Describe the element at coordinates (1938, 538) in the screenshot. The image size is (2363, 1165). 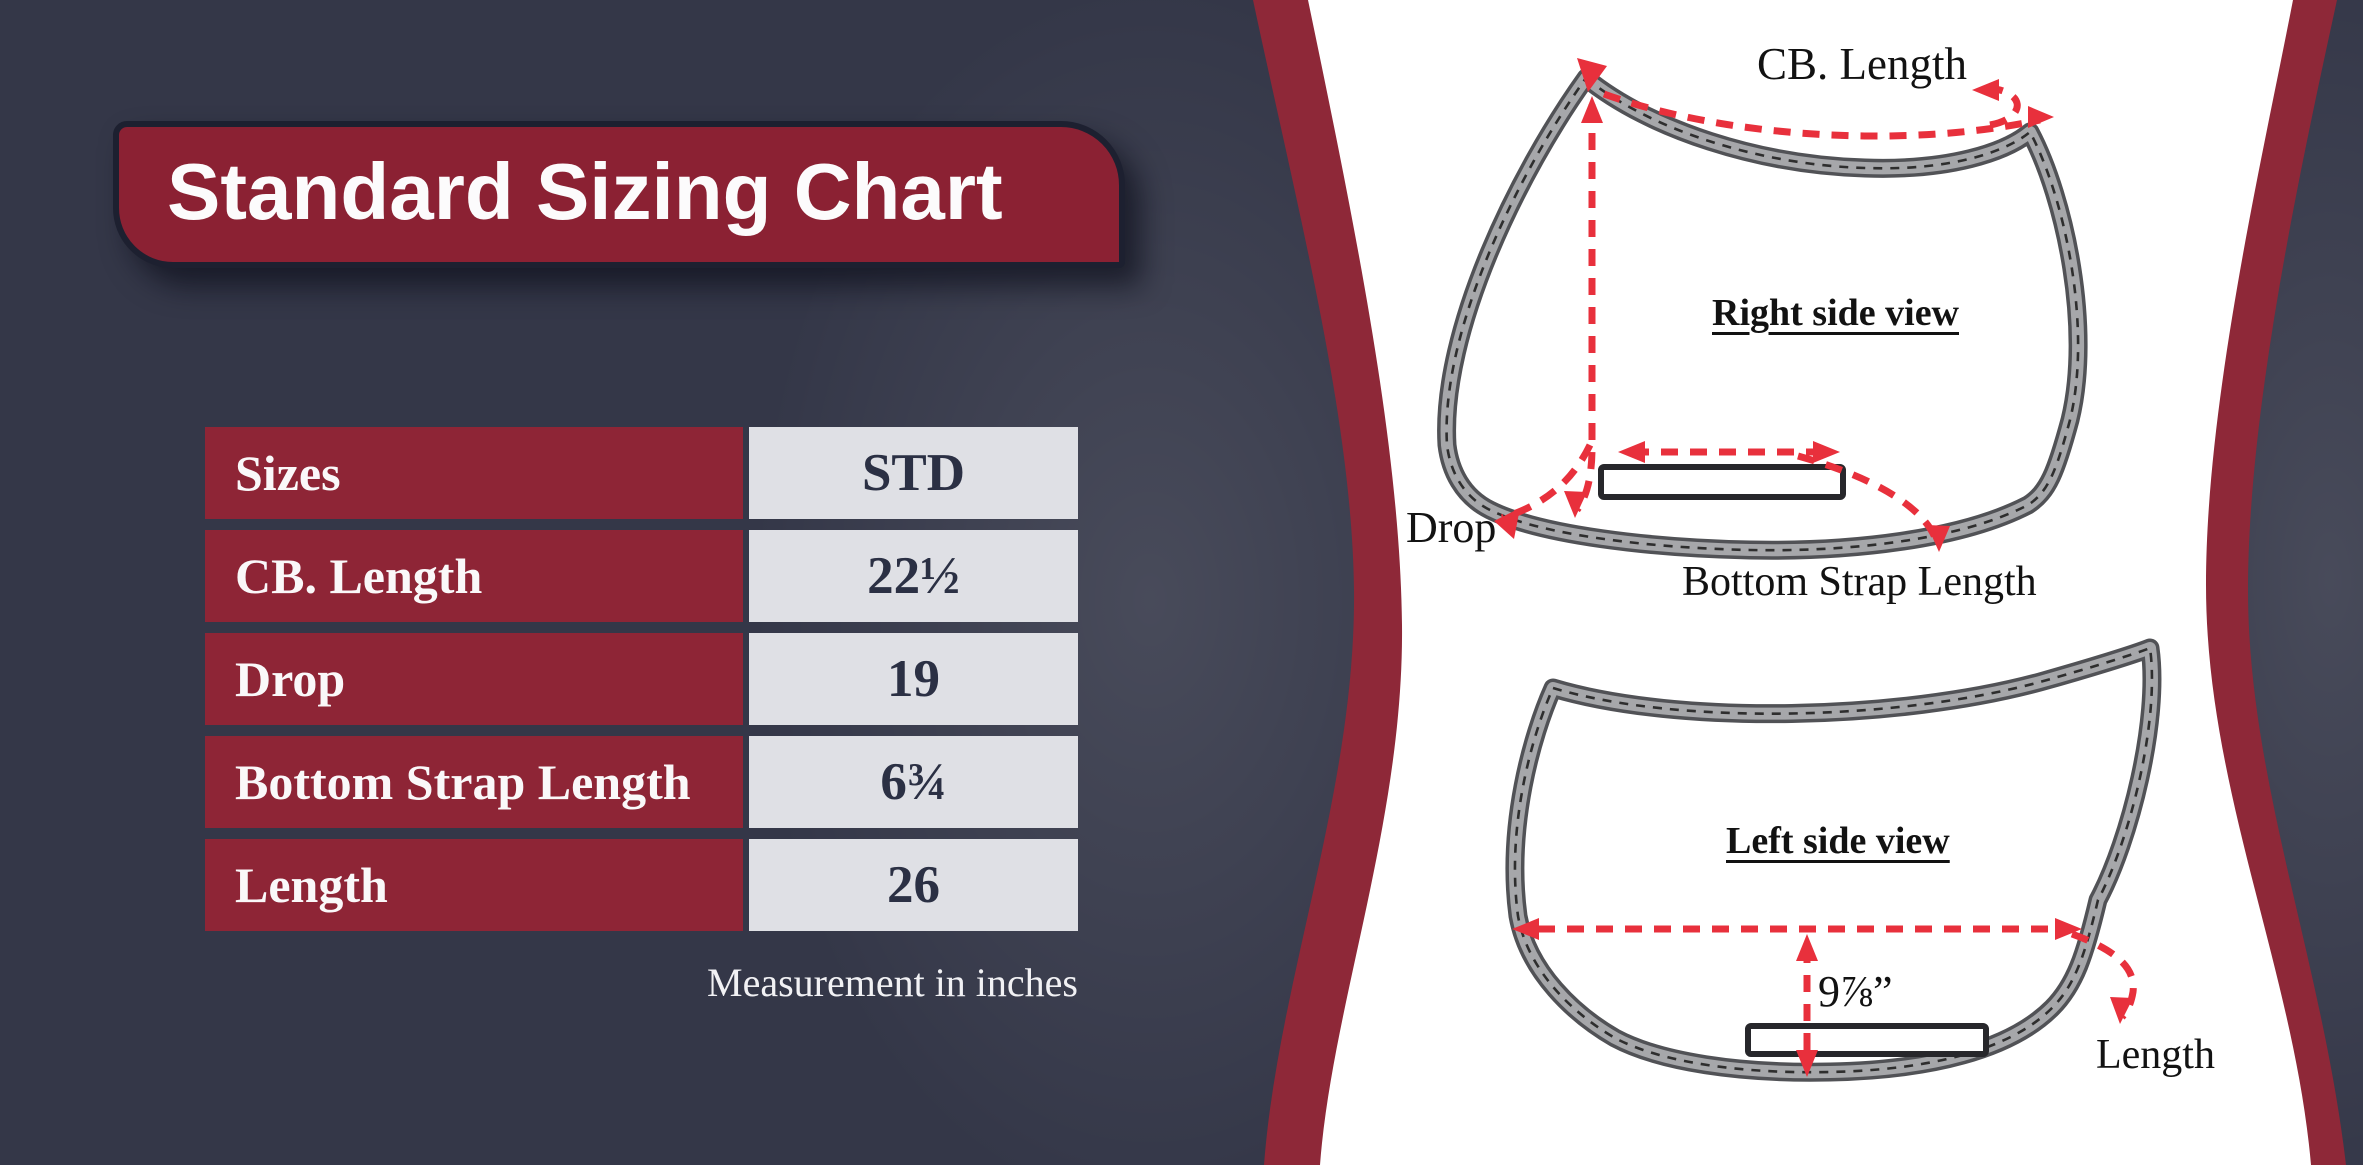
I see `arrowhead-bottom-strap-down` at that location.